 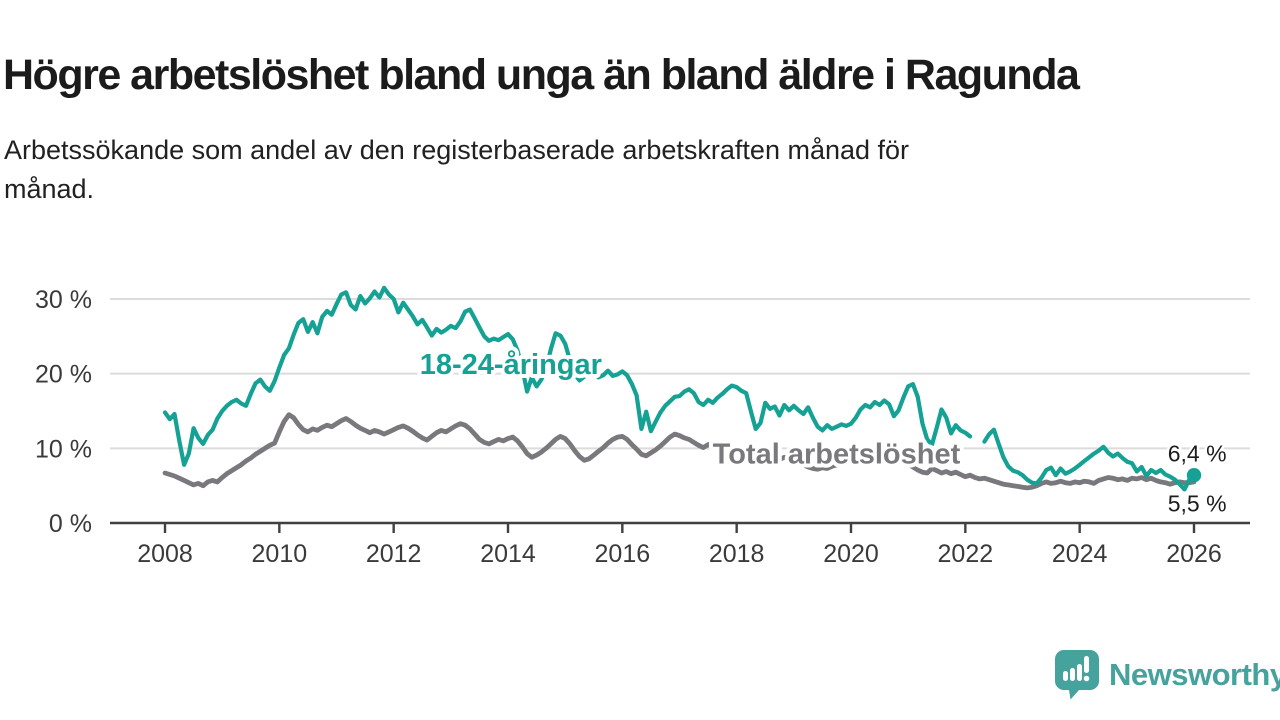 I want to click on x-axis-label-2020: 2020, so click(x=851, y=554).